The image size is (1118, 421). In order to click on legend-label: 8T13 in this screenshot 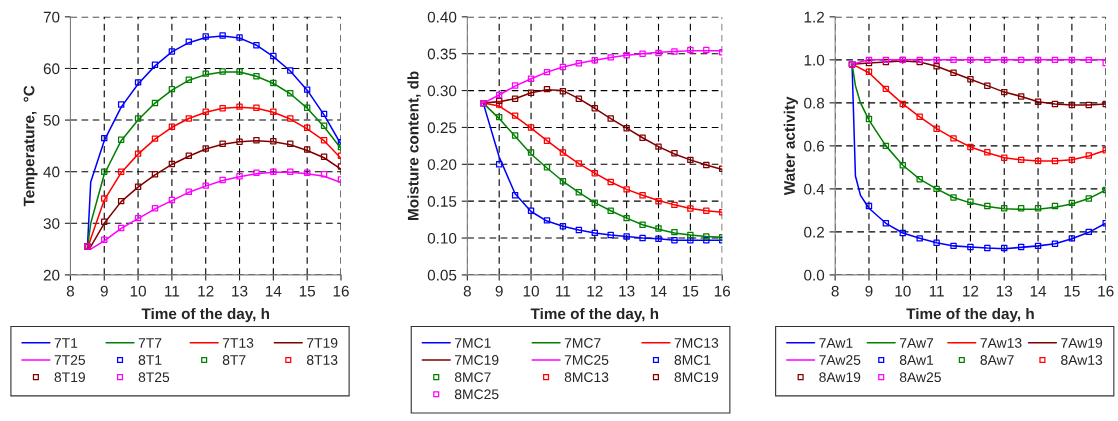, I will do `click(322, 360)`.